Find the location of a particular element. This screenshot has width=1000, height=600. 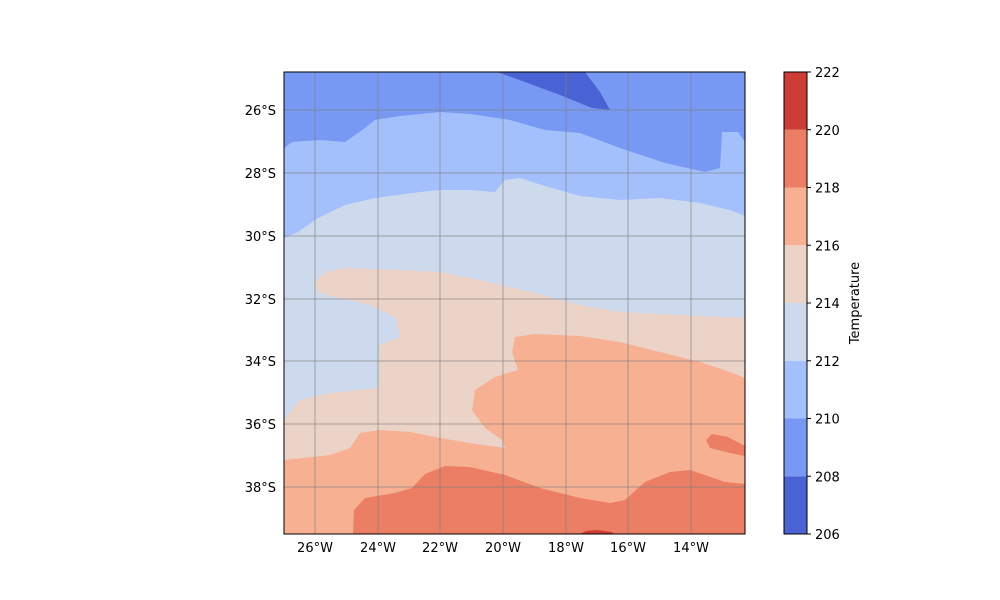

y-tick-label: 34°S is located at coordinates (260, 362).